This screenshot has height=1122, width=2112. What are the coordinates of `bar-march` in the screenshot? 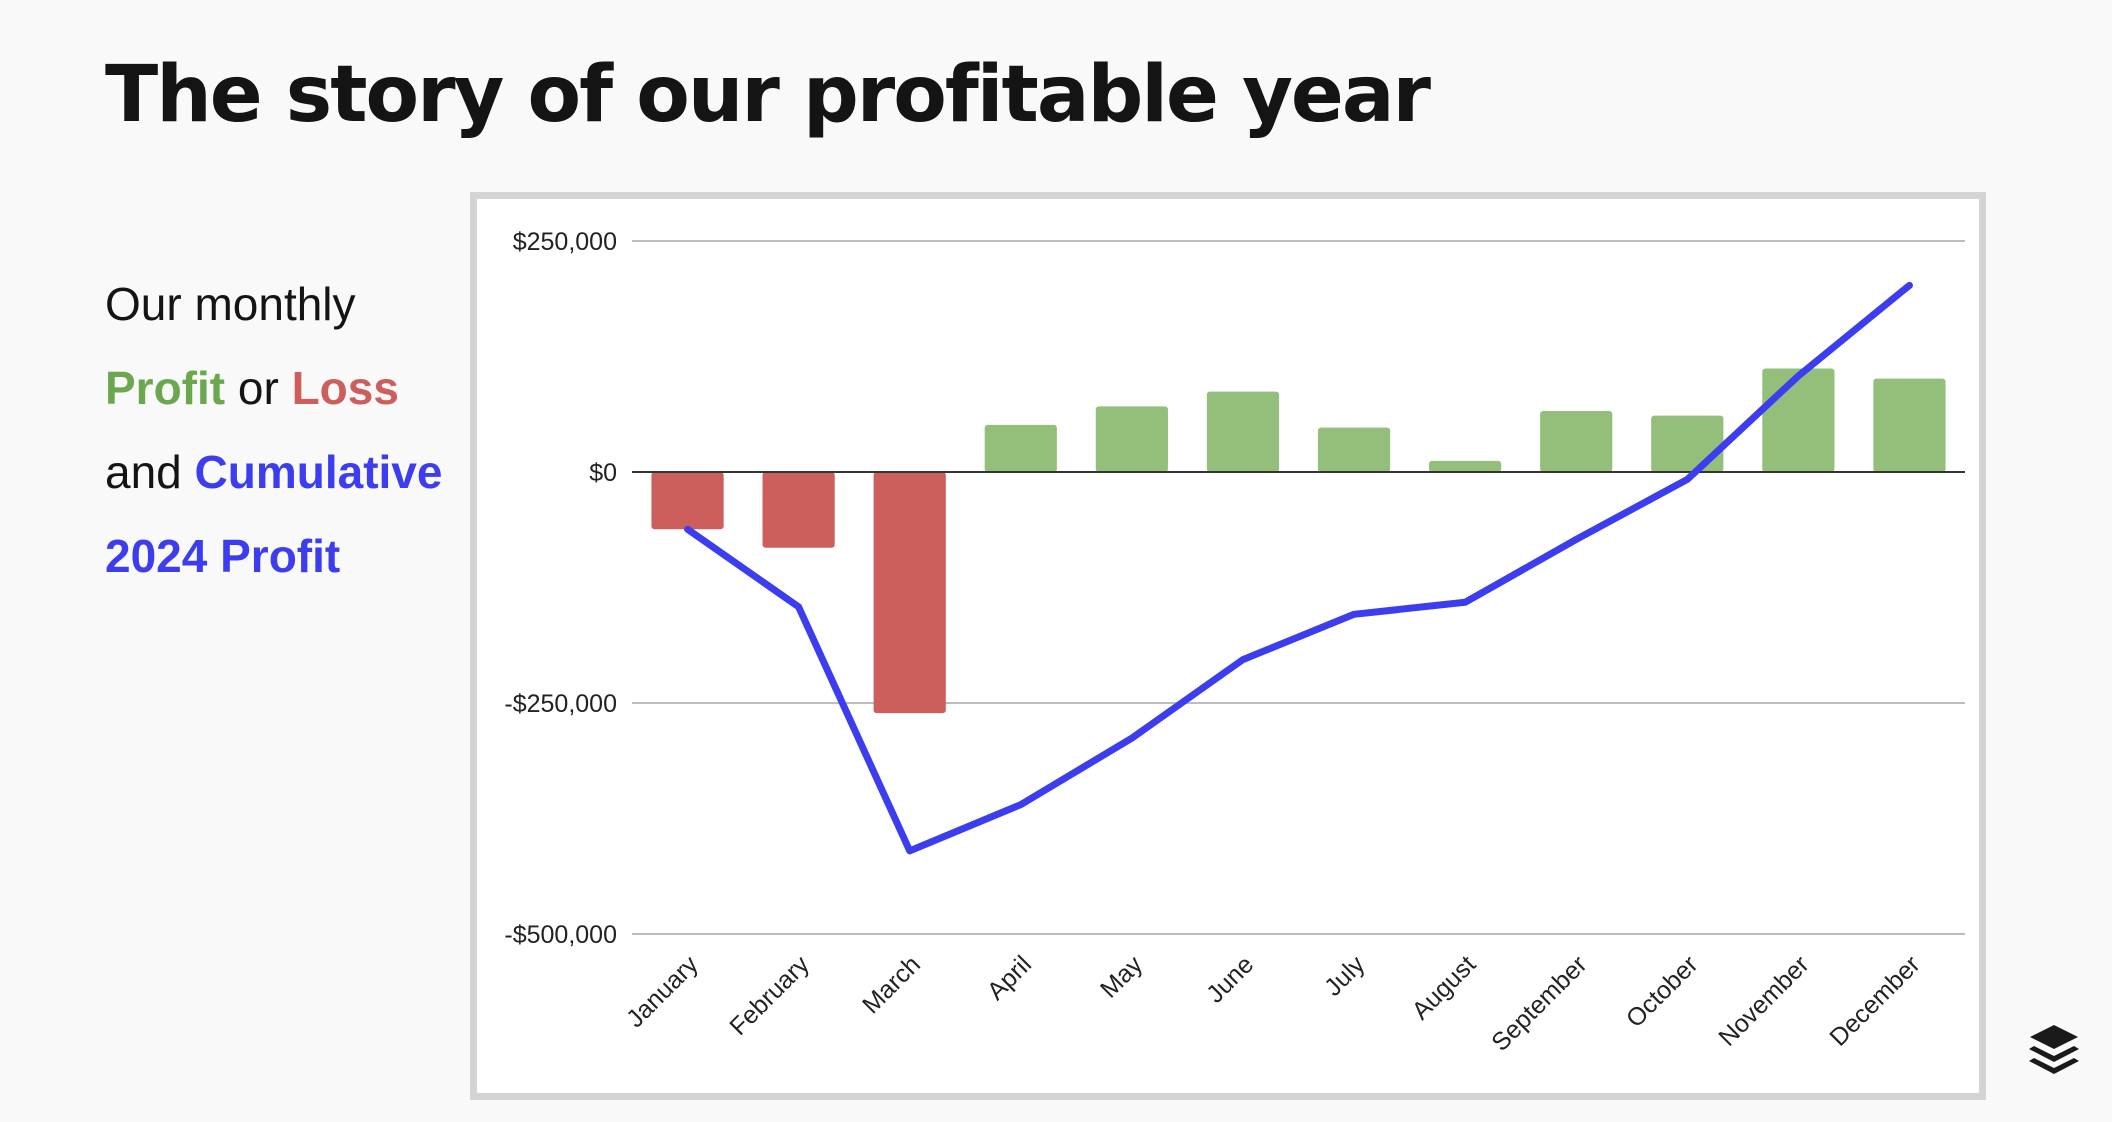 It's located at (909, 593).